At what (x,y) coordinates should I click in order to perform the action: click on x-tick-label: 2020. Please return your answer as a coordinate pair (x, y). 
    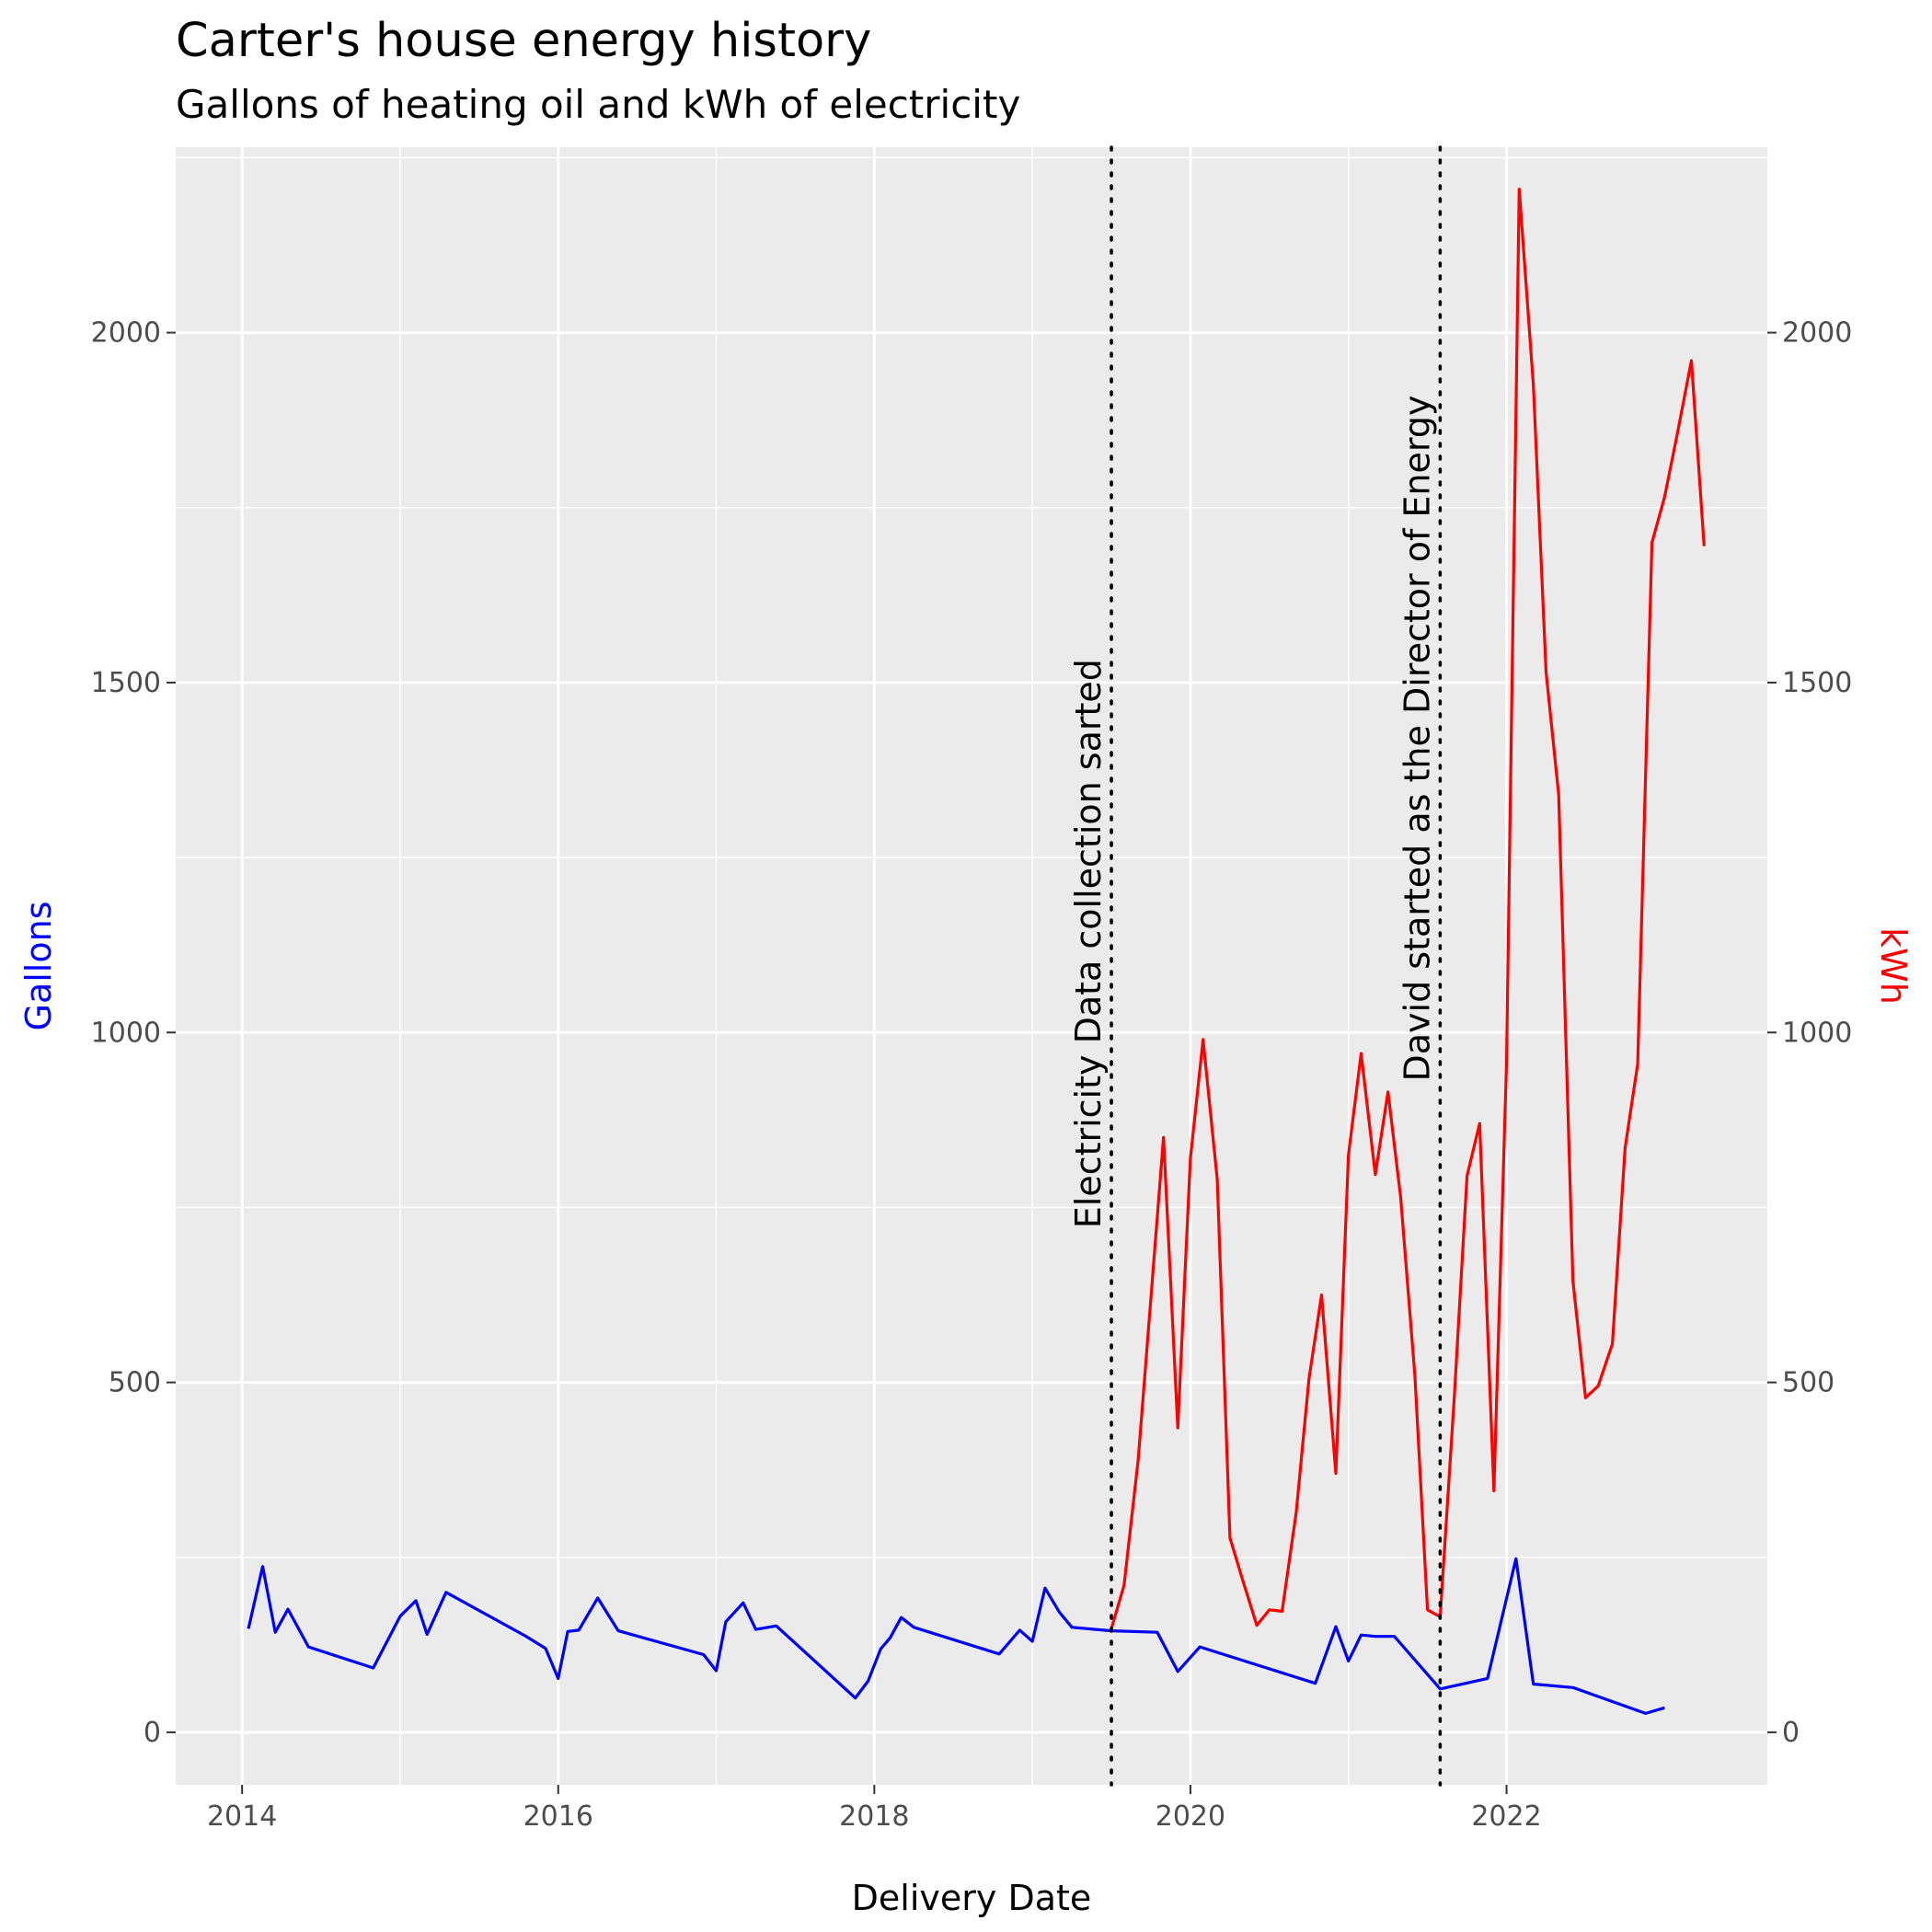
    Looking at the image, I should click on (1190, 1816).